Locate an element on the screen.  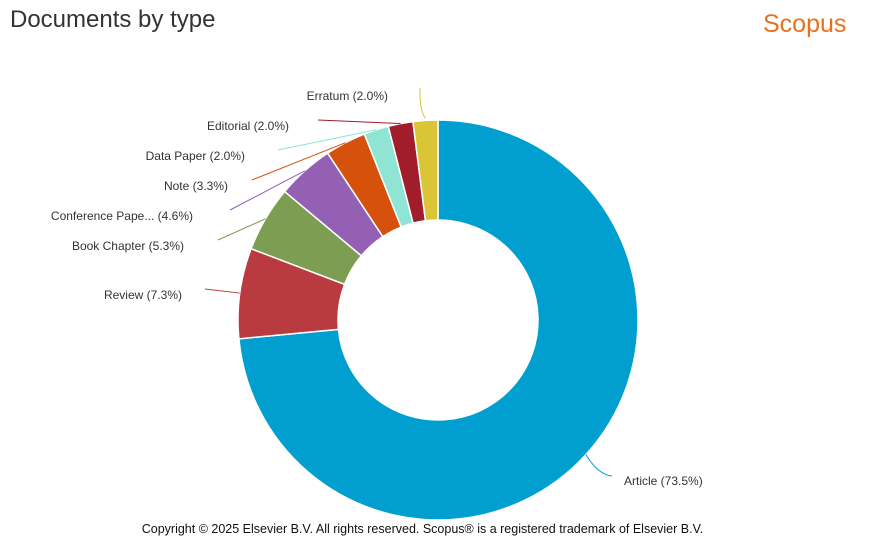
slice-label-7: Erratum (2.0%) is located at coordinates (347, 96).